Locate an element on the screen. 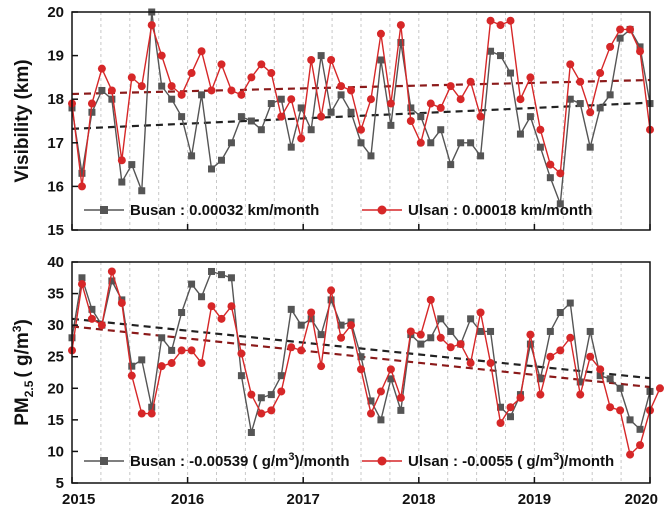  x-tick-label: 2016 is located at coordinates (187, 499).